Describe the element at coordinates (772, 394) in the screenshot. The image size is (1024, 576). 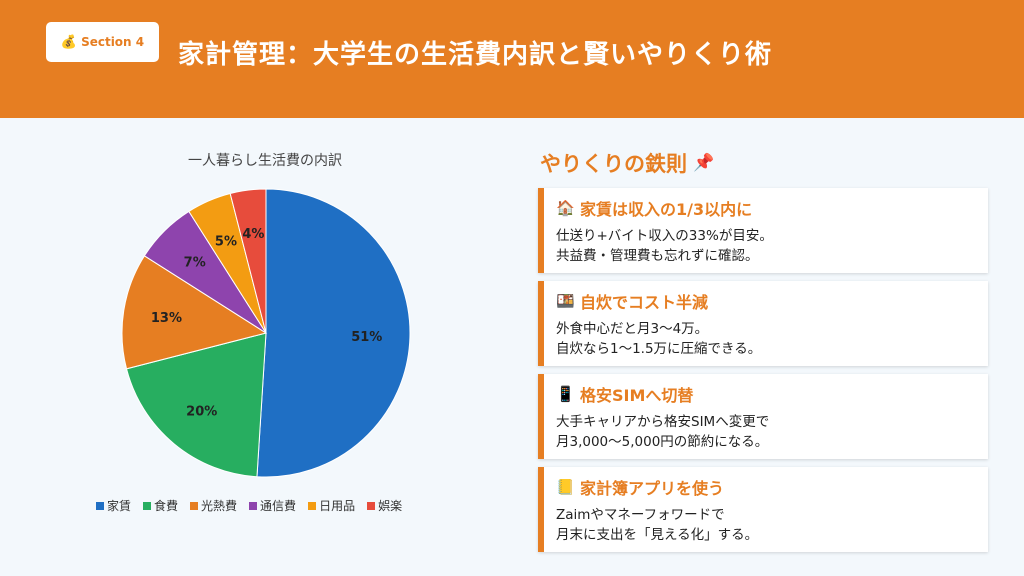
I see `tip-card-header: 📱 格安SIMへ切替` at that location.